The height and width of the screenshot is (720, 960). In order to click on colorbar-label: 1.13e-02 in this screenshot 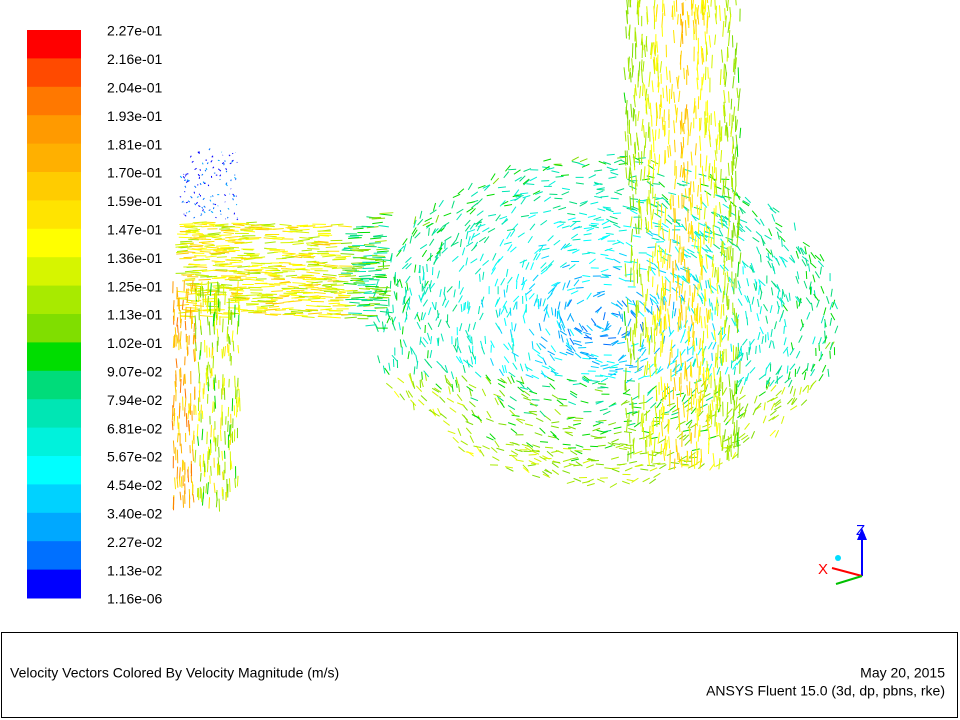, I will do `click(134, 570)`.